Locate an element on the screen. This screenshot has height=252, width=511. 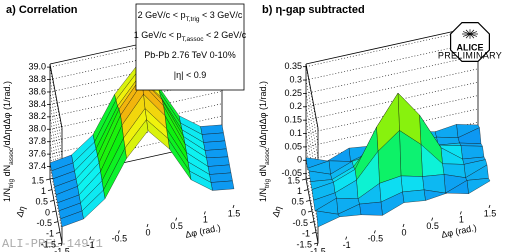
logo-status: PRELIMINARY is located at coordinates (470, 55).